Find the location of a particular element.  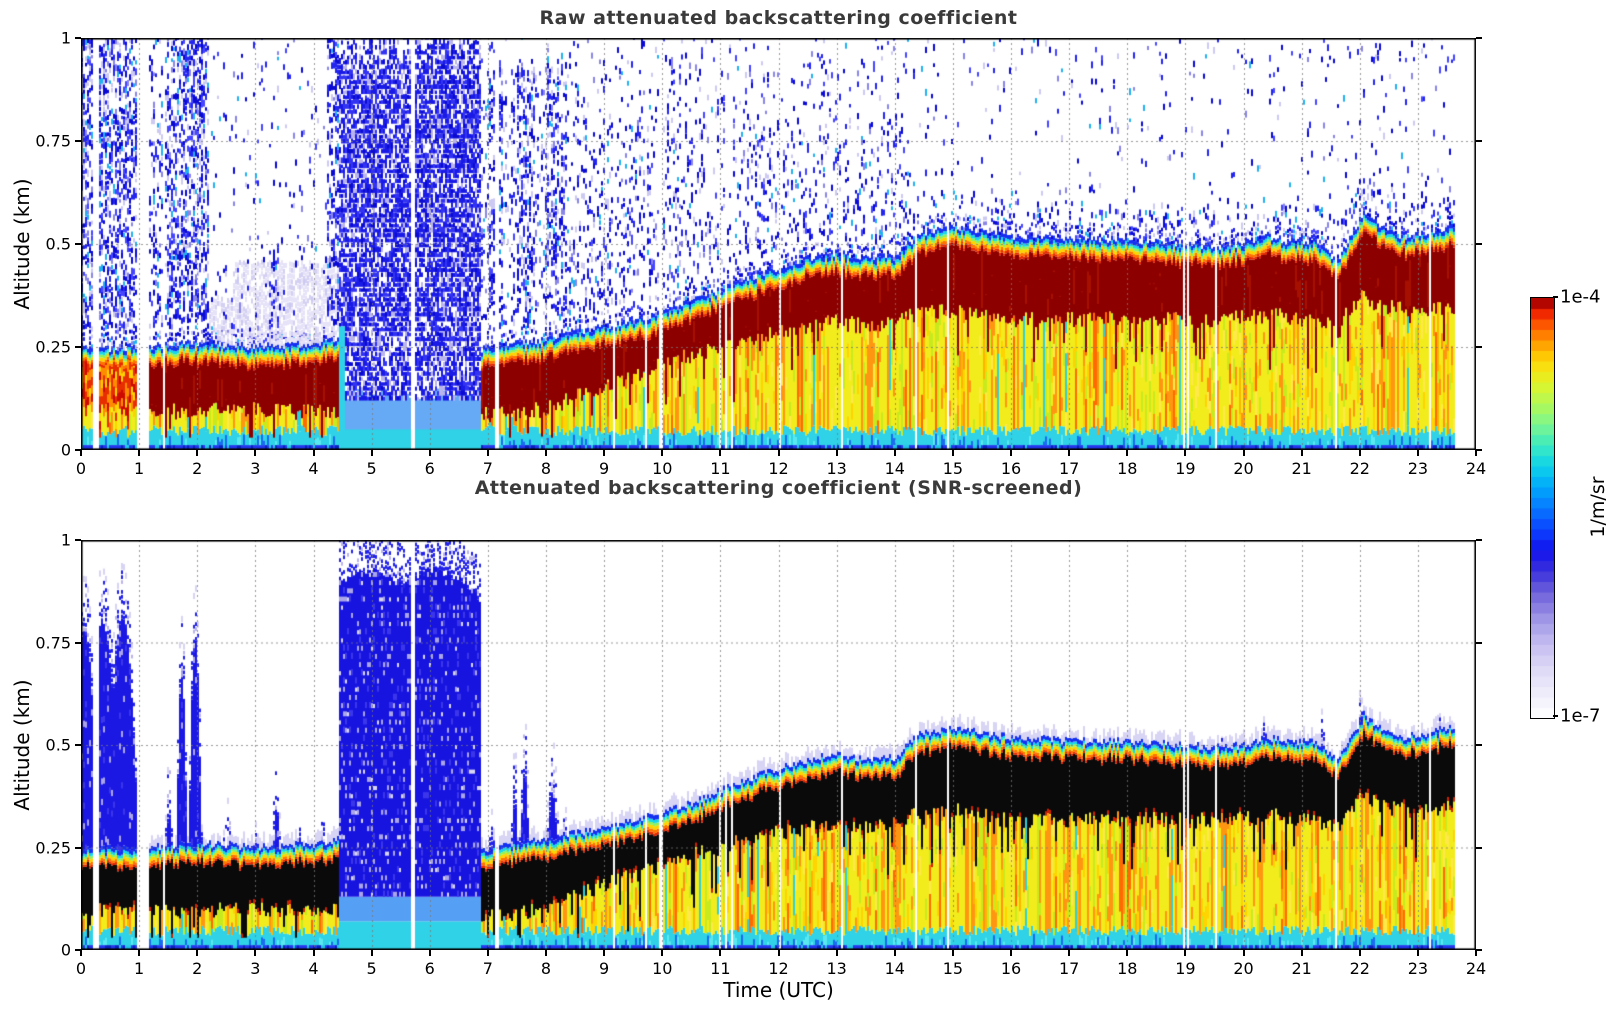

x-tick-label: 1 is located at coordinates (139, 968).